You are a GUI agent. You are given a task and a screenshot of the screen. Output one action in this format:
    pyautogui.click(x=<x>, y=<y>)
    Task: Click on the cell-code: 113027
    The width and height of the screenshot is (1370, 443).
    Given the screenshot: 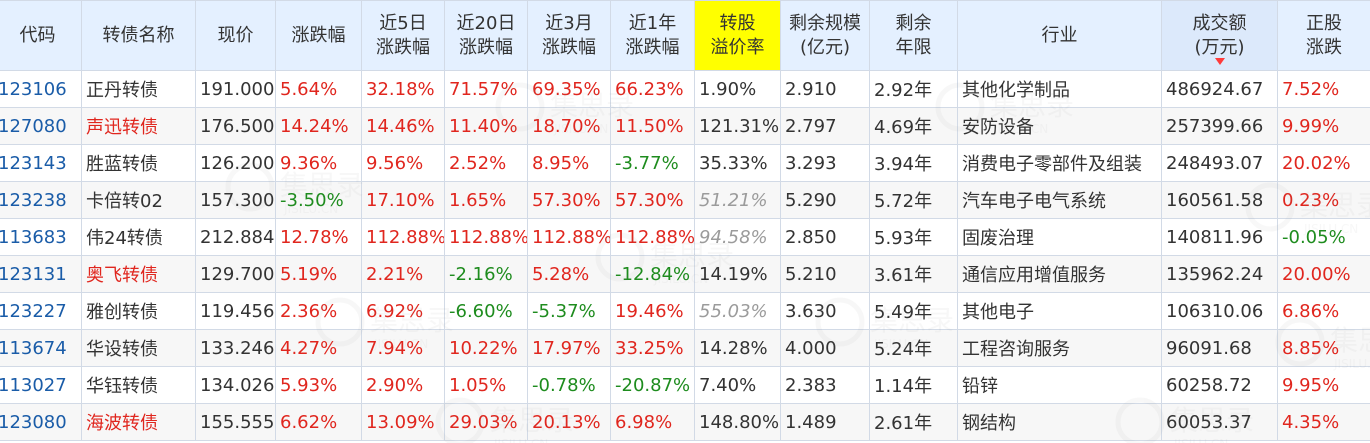 What is the action you would take?
    pyautogui.click(x=41, y=385)
    